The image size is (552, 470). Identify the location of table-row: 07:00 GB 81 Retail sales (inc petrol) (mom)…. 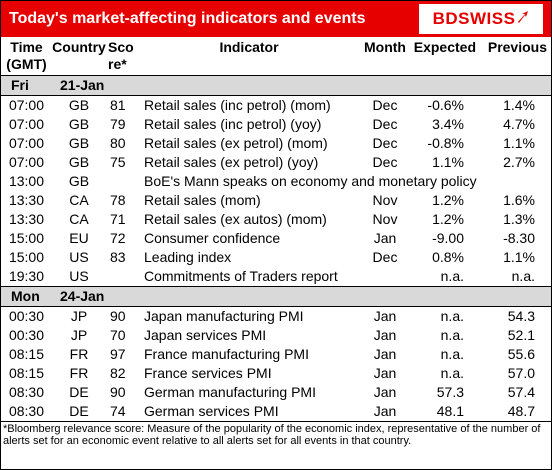
(276, 105).